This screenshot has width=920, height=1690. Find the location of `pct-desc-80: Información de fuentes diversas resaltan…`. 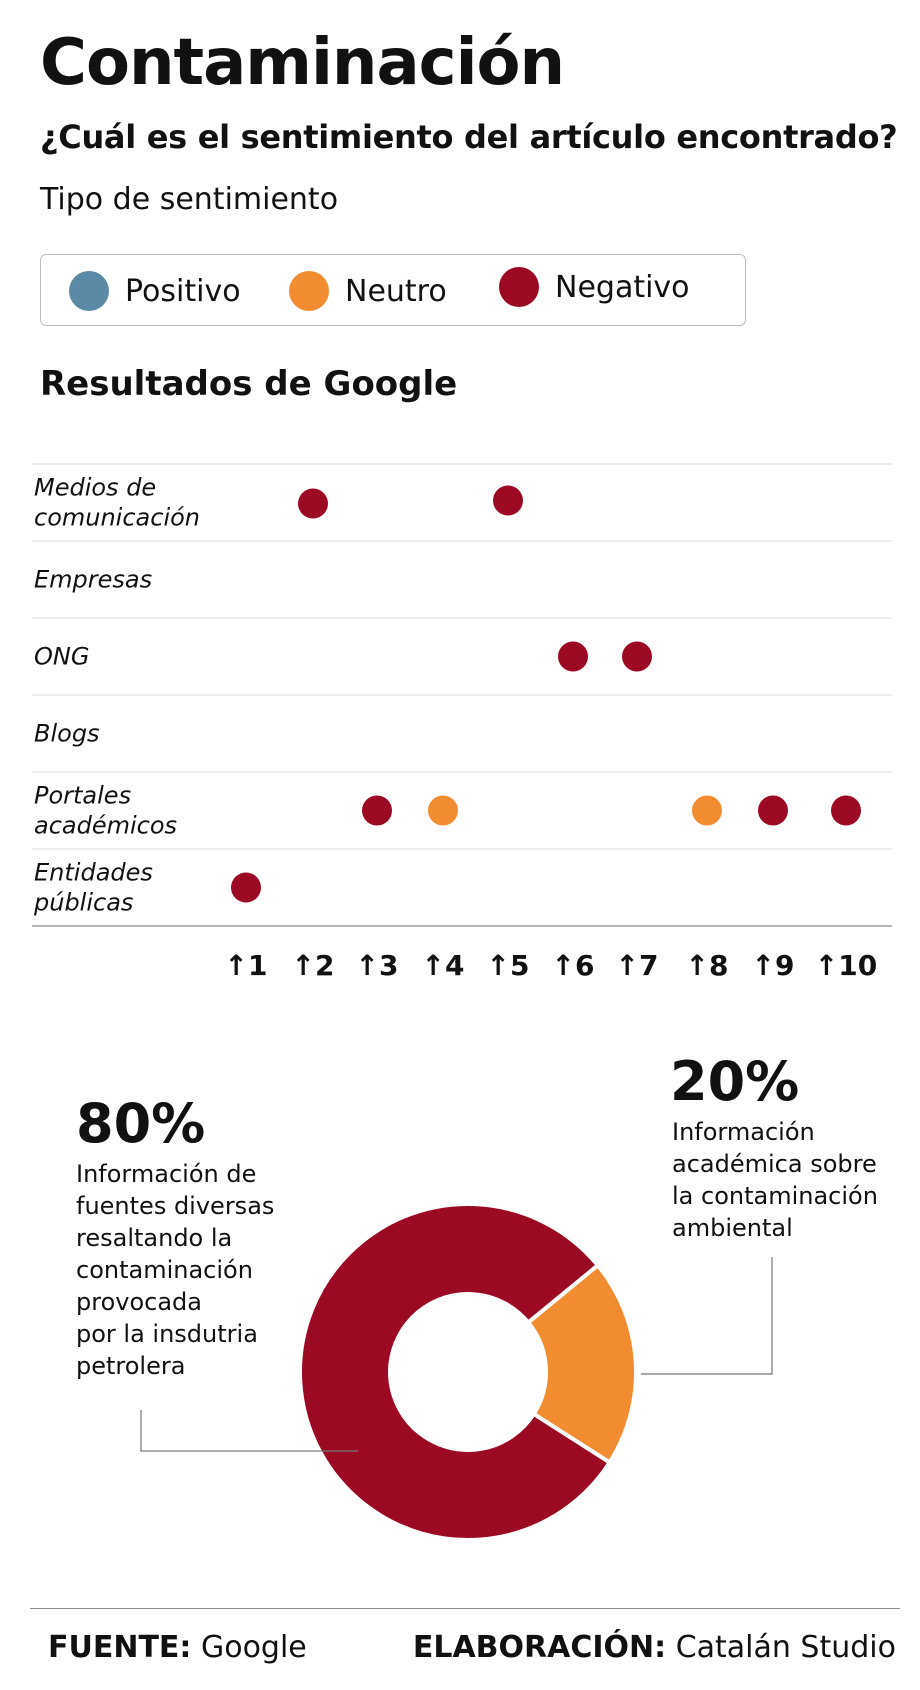

pct-desc-80: Información de fuentes diversas resaltan… is located at coordinates (175, 1270).